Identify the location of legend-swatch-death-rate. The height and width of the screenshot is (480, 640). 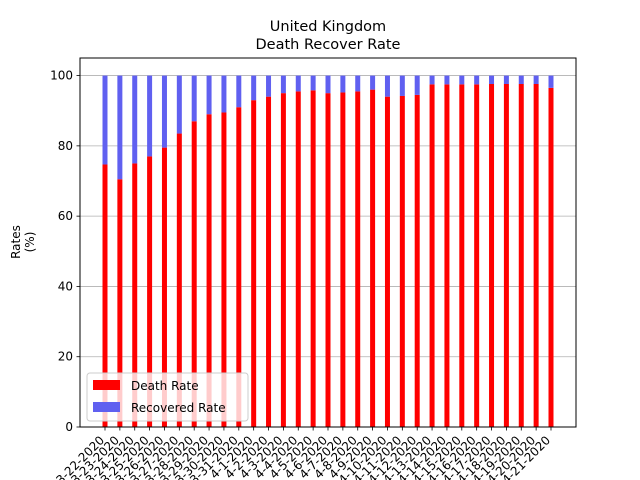
(106, 385).